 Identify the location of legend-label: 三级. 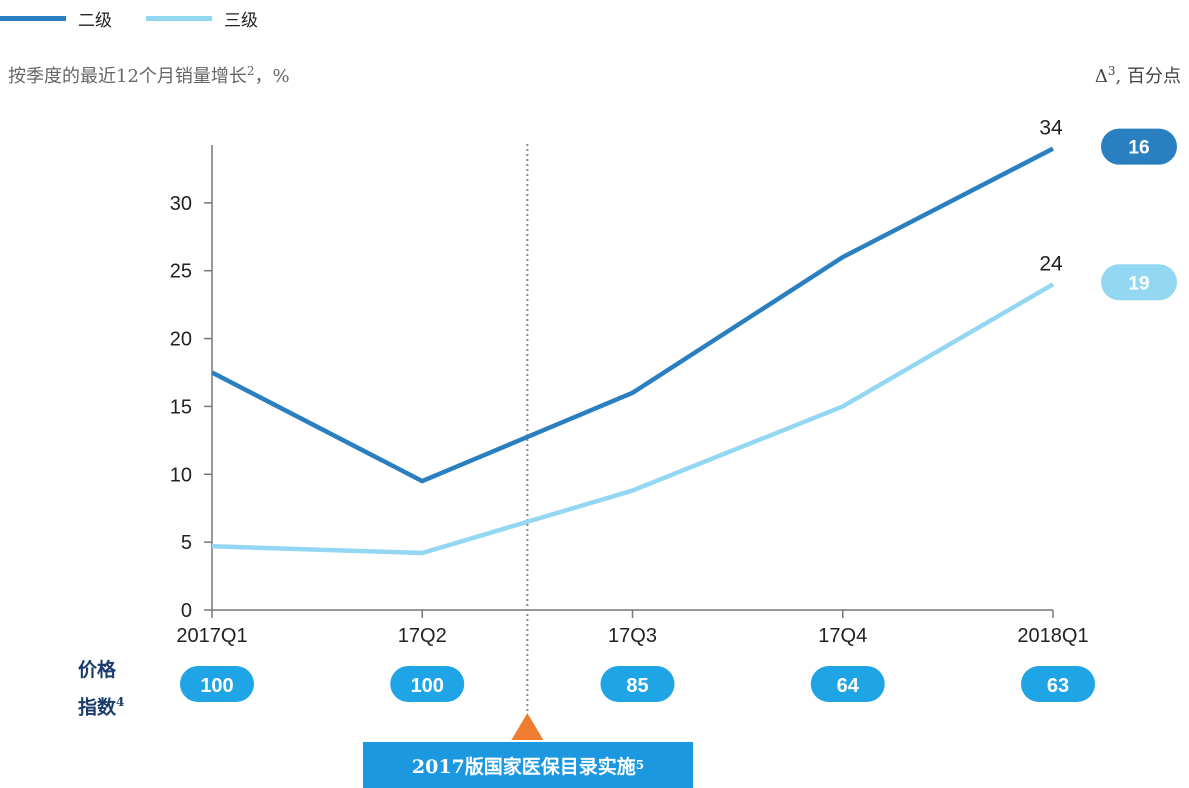
(241, 20).